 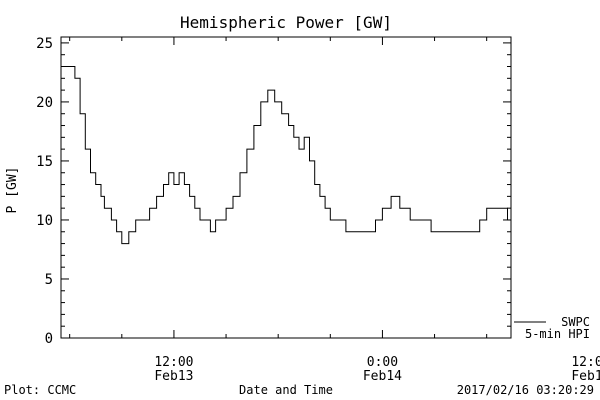 I want to click on y-tick-label: 0, so click(x=49, y=339).